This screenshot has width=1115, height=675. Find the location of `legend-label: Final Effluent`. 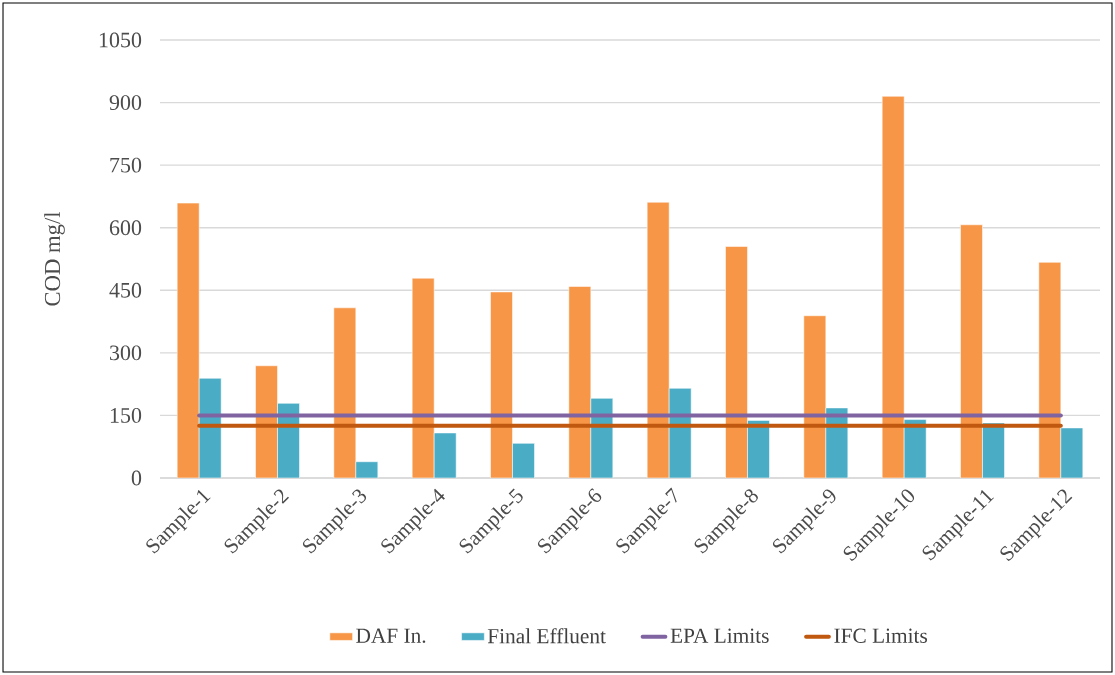

legend-label: Final Effluent is located at coordinates (546, 636).